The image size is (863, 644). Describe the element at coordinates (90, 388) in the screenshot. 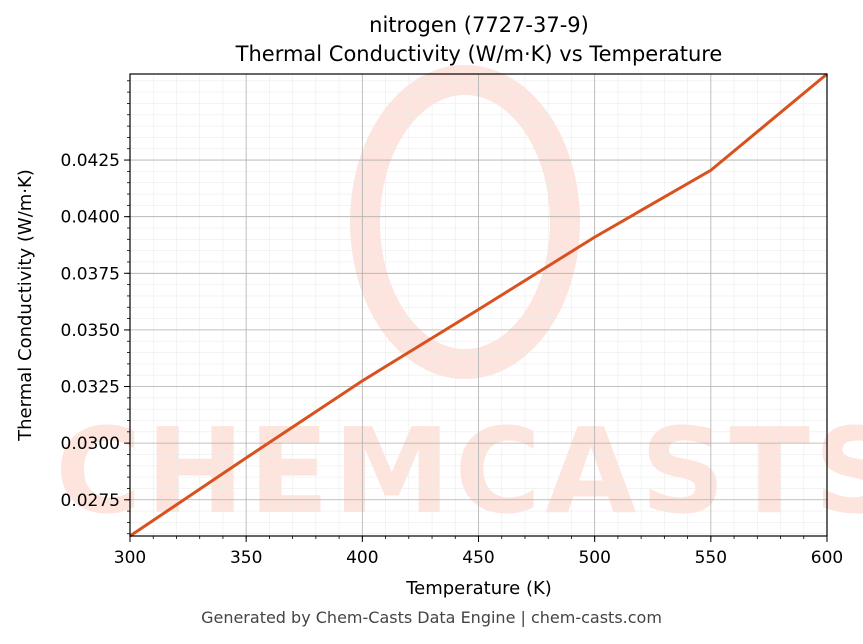

I see `y-tick-label: 0.0325` at that location.